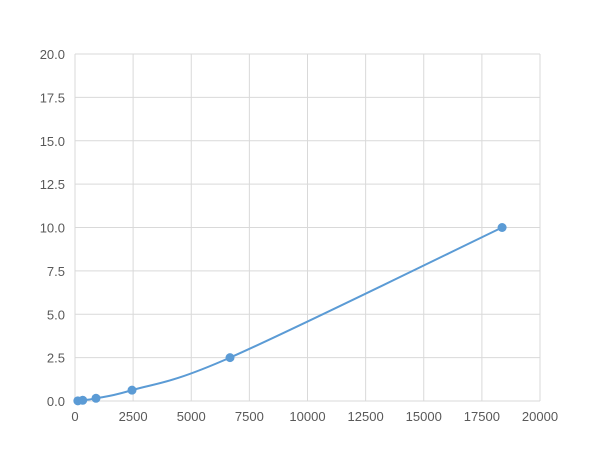 Image resolution: width=600 pixels, height=455 pixels. What do you see at coordinates (133, 416) in the screenshot?
I see `x-tick-label: 2500` at bounding box center [133, 416].